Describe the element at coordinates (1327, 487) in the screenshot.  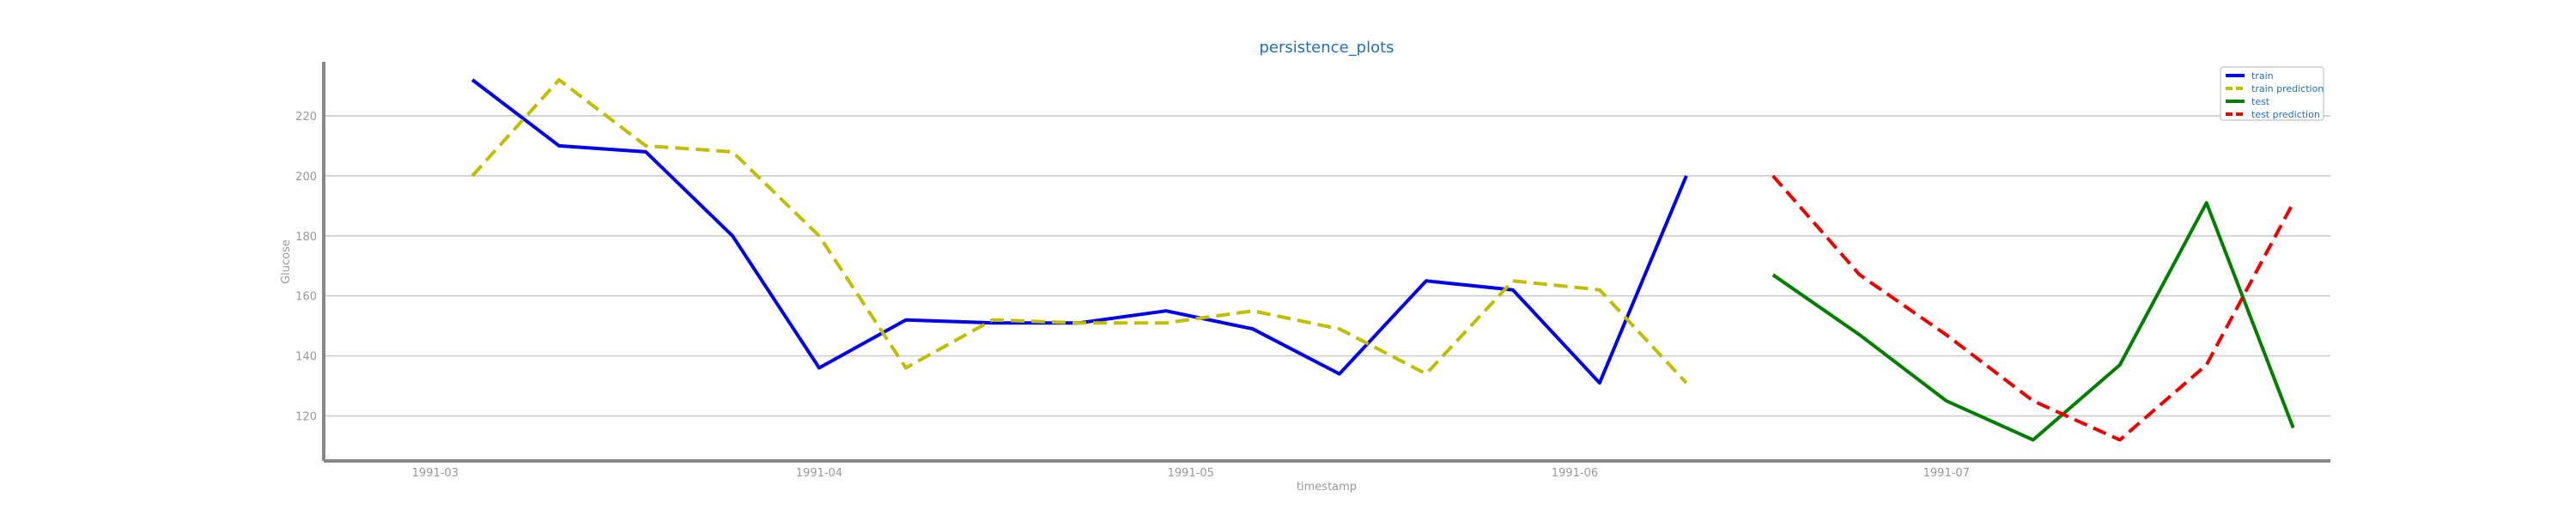
I see `x-axis-label: timestamp` at that location.